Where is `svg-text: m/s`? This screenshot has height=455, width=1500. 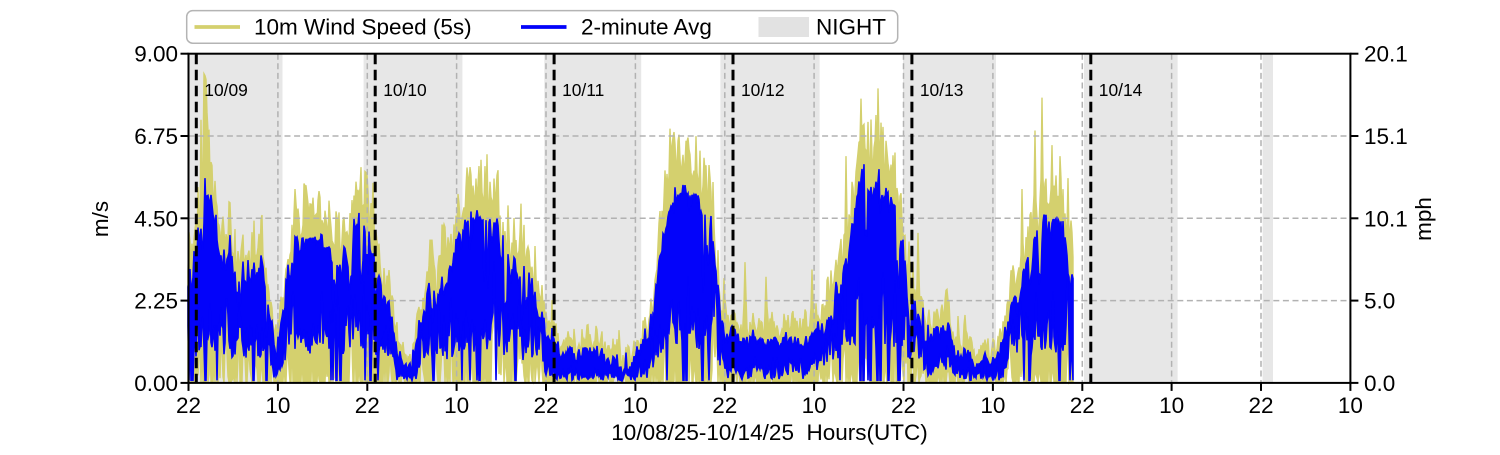 svg-text: m/s is located at coordinates (100, 219).